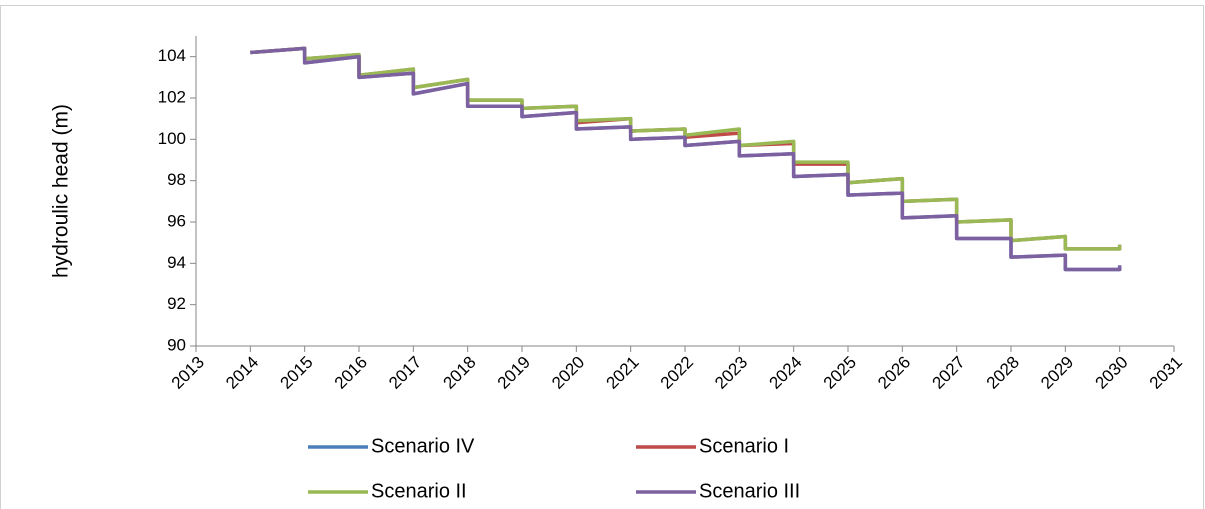  Describe the element at coordinates (840, 373) in the screenshot. I see `x-tick-label: 2025` at that location.